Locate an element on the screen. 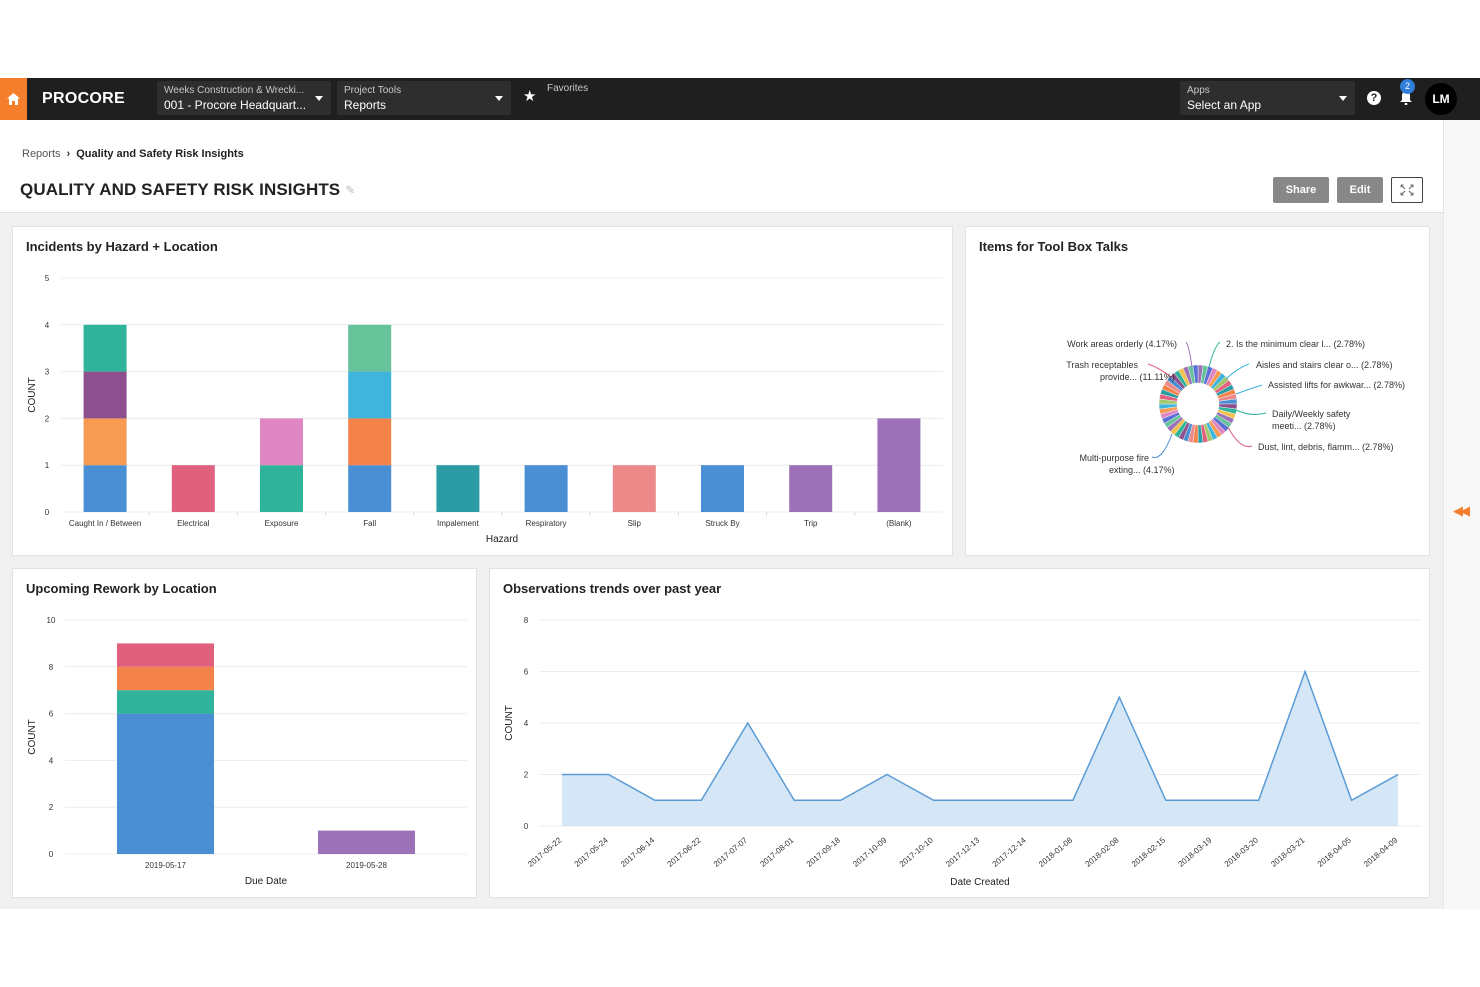  x-tick-label: 2018-01-08 is located at coordinates (1056, 852).